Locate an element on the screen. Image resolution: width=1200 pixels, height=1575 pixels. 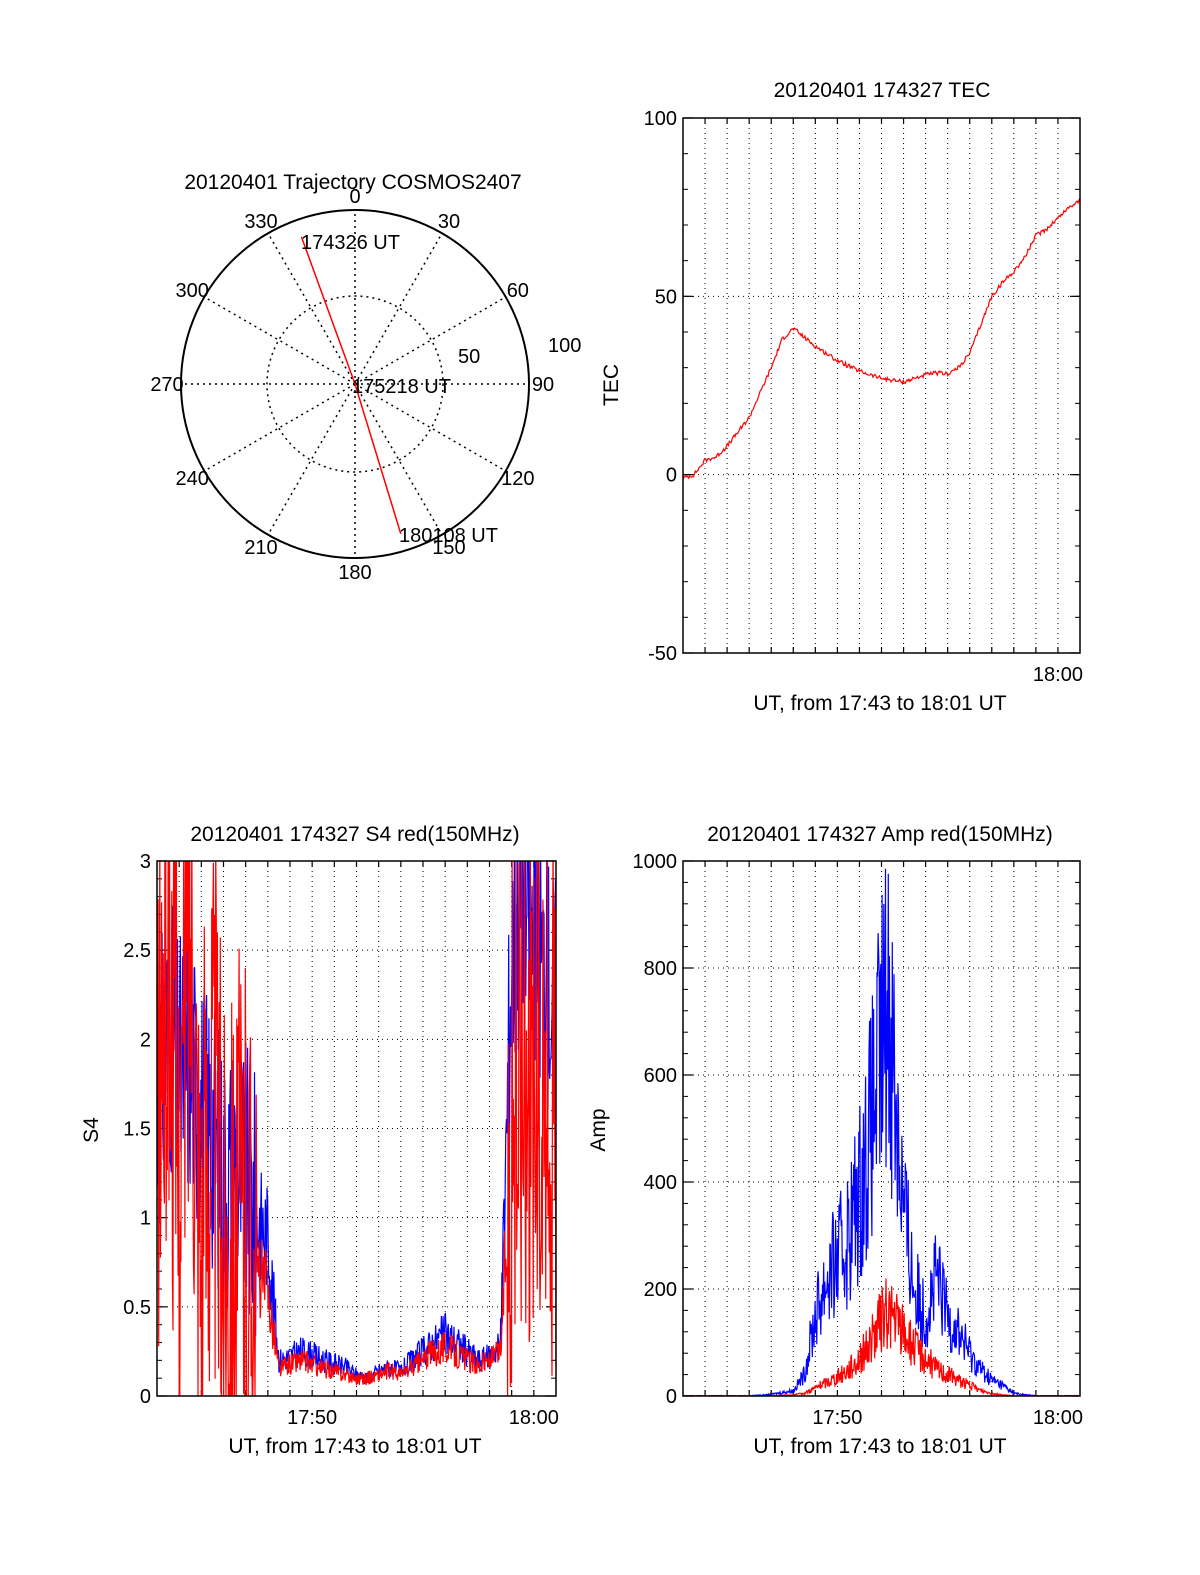
polar-azimuth-label: 300 is located at coordinates (191, 291).